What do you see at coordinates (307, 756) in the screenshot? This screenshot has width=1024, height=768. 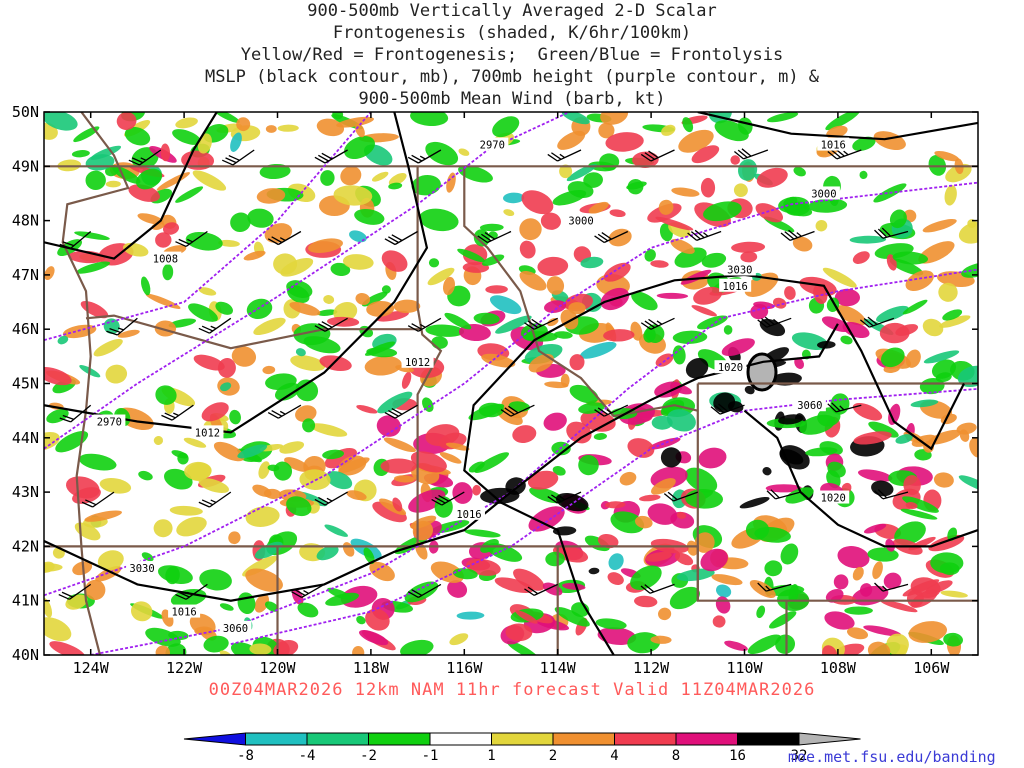 I see `colorbar-label: -4` at bounding box center [307, 756].